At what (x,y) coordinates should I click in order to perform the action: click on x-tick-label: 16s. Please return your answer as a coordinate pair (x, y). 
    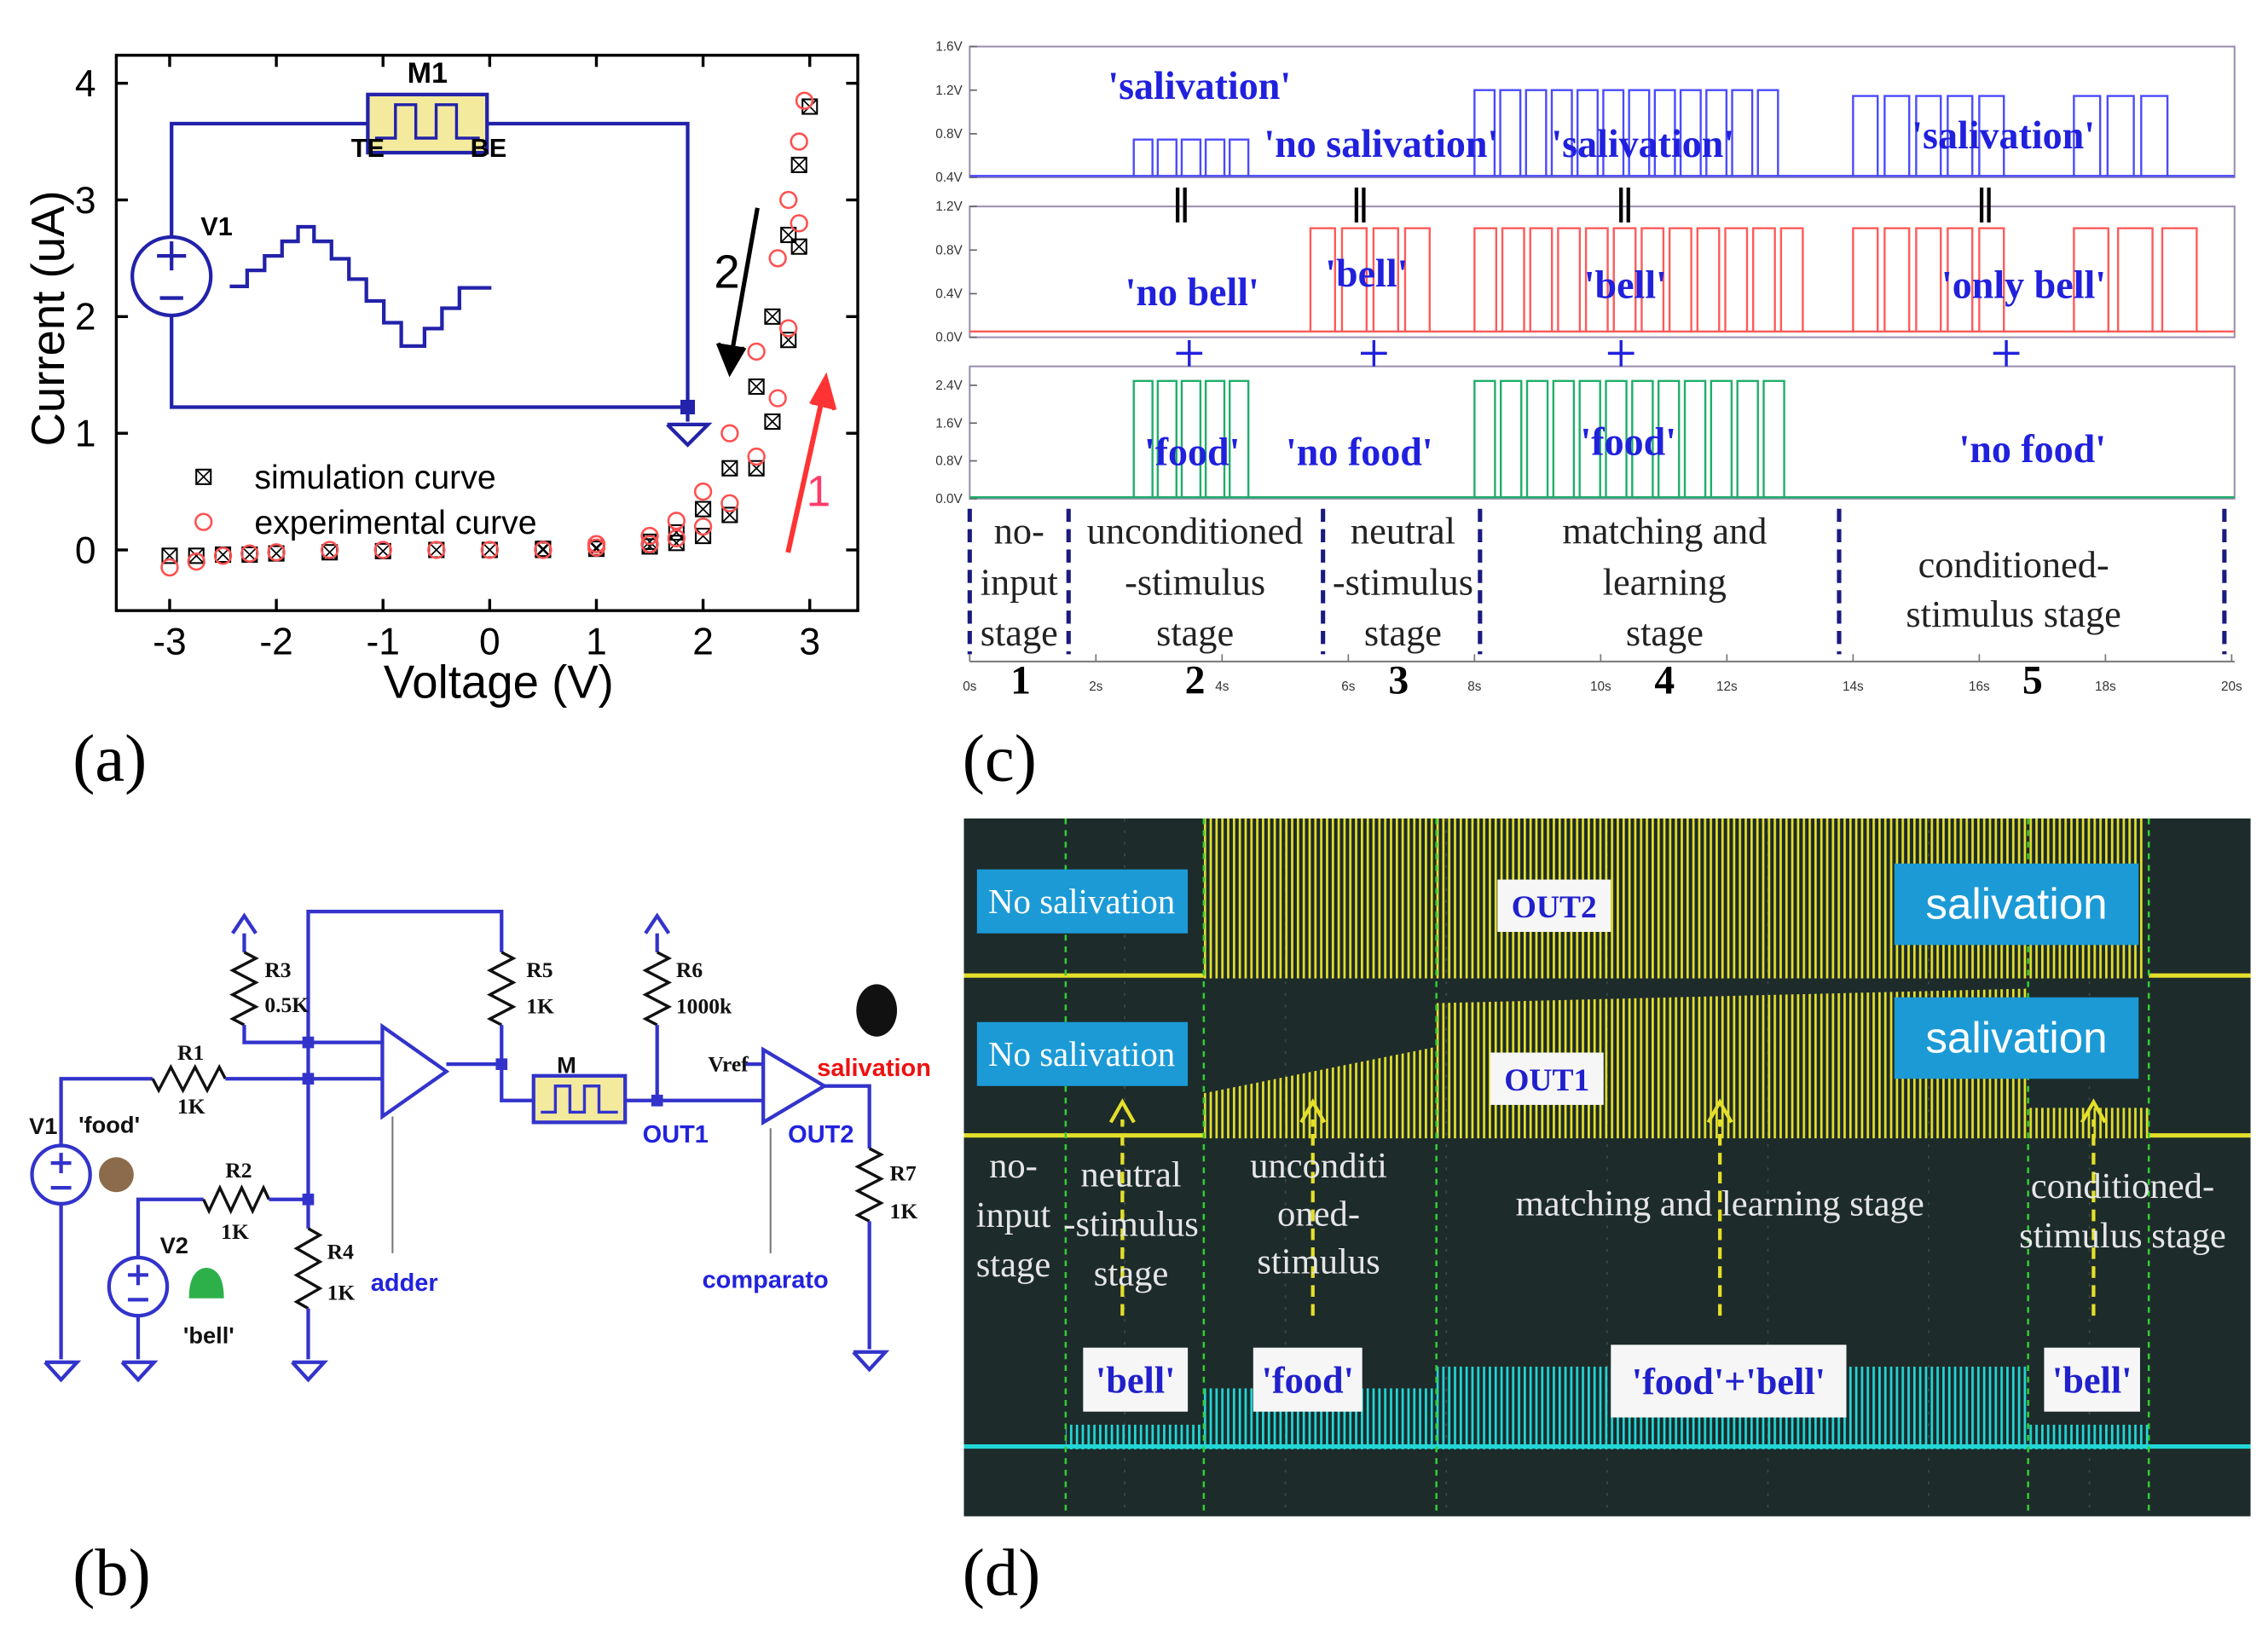
    Looking at the image, I should click on (1979, 687).